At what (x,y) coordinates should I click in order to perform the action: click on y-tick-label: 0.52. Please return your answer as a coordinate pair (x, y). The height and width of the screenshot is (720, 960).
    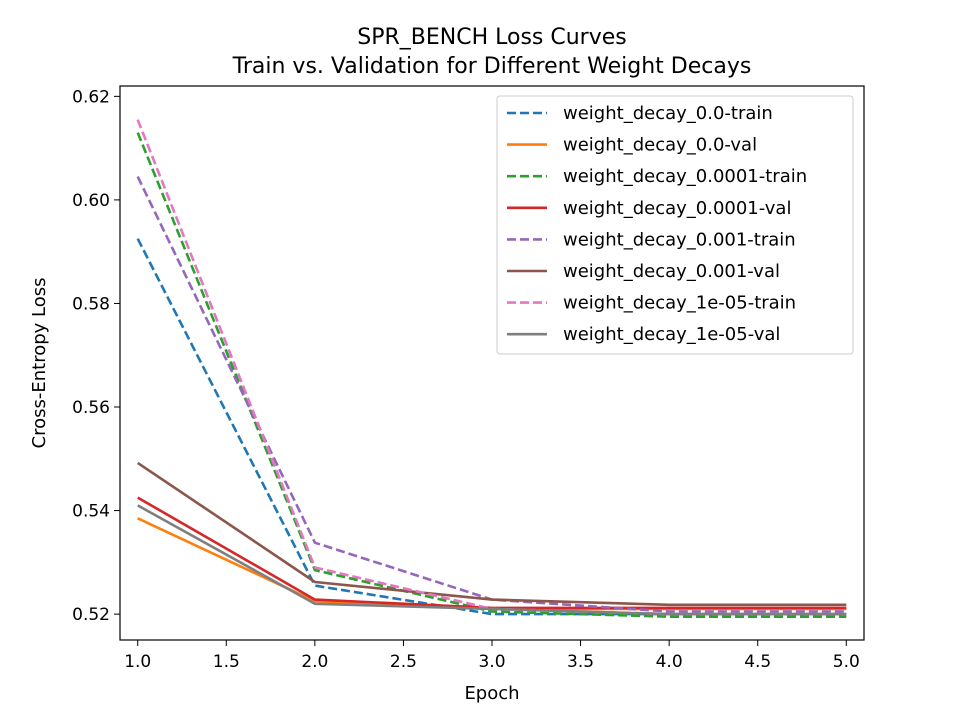
    Looking at the image, I should click on (91, 615).